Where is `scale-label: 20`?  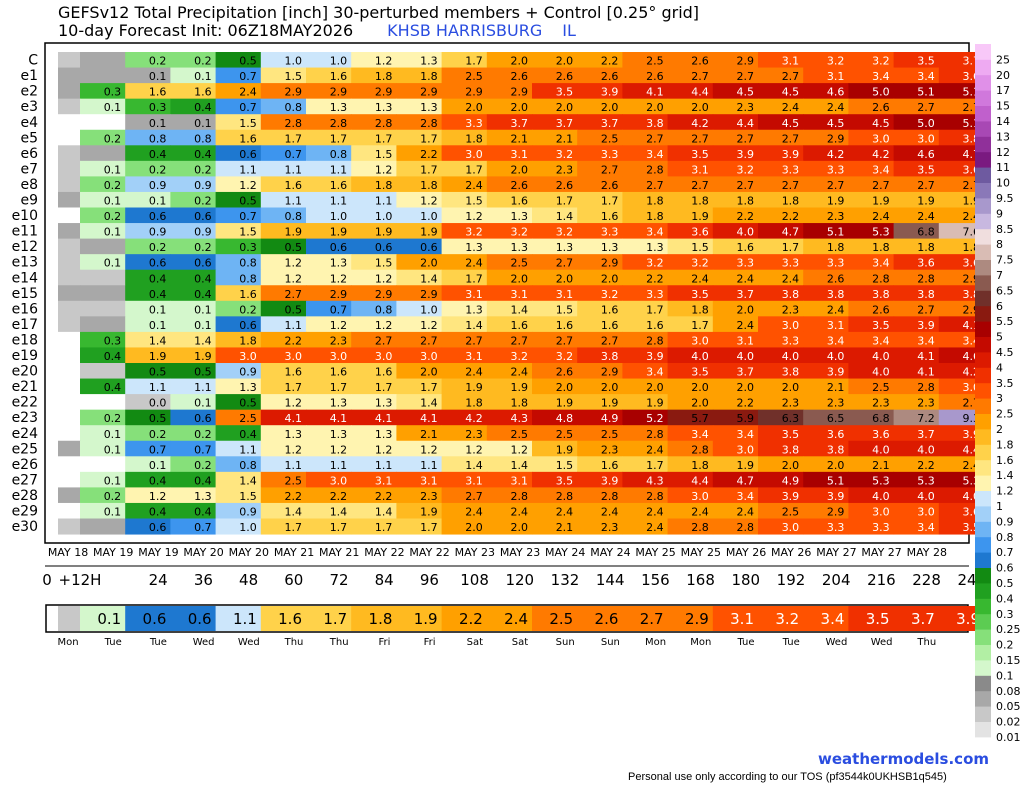 scale-label: 20 is located at coordinates (1003, 75).